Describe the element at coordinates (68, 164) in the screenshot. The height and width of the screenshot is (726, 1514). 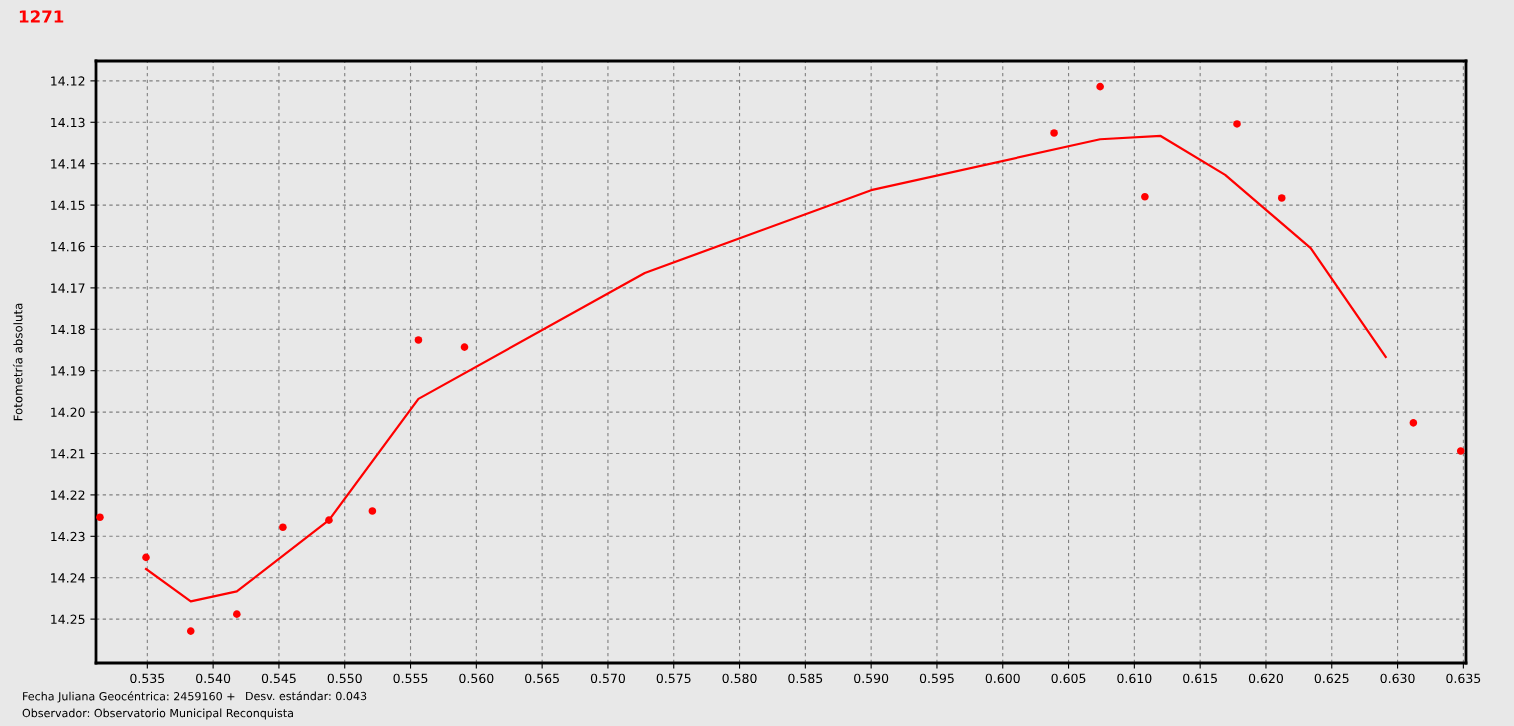
I see `y-tick-label: 14.14` at that location.